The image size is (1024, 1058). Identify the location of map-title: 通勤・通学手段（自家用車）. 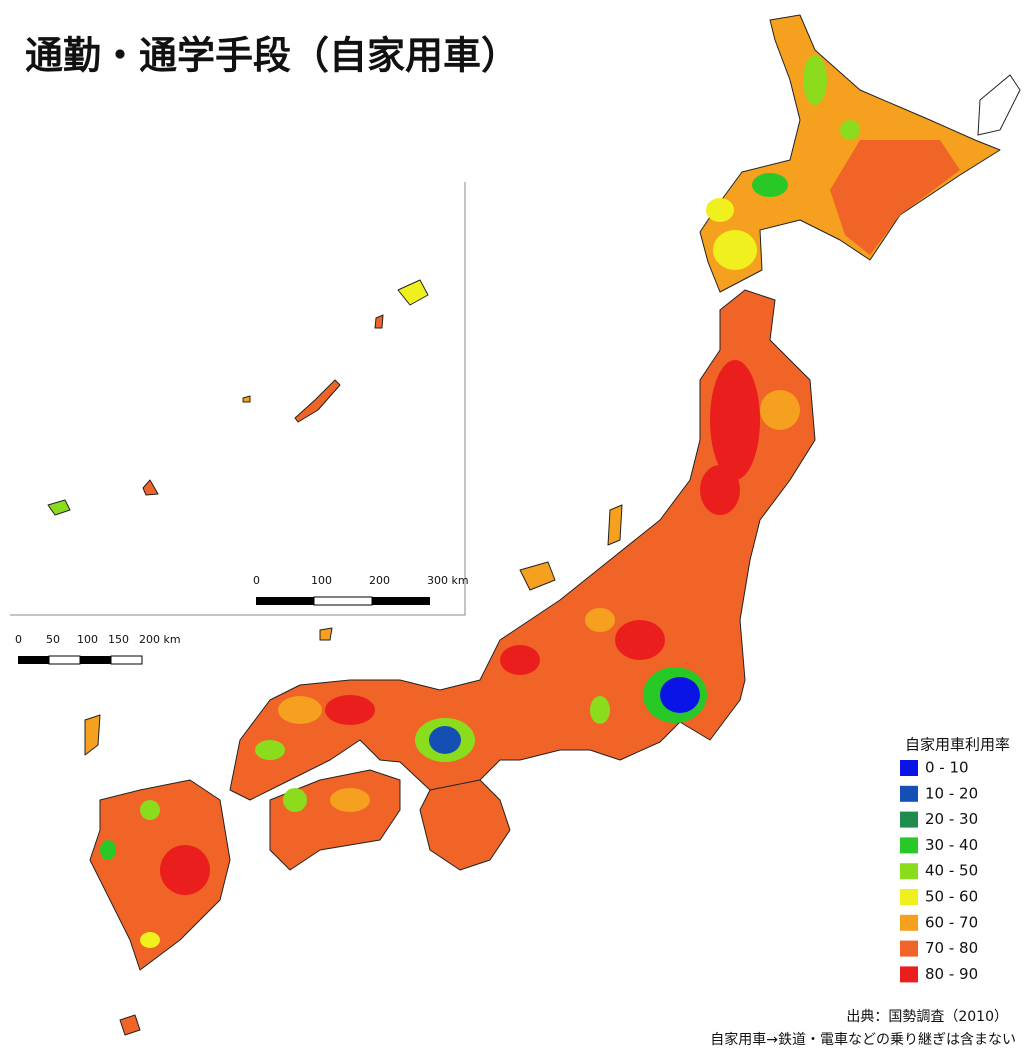
(272, 56).